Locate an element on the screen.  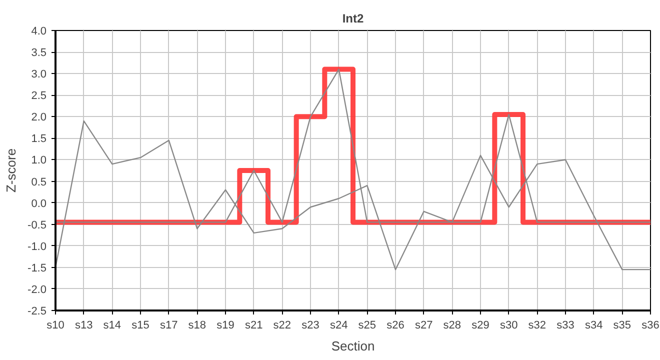
x-tick-label: s19 is located at coordinates (225, 326).